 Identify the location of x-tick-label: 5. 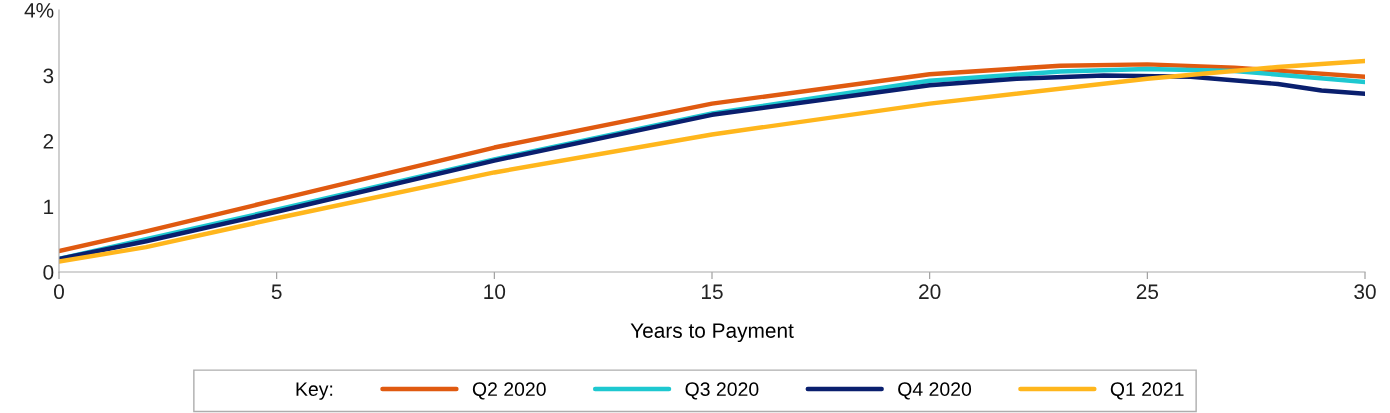
(276, 292).